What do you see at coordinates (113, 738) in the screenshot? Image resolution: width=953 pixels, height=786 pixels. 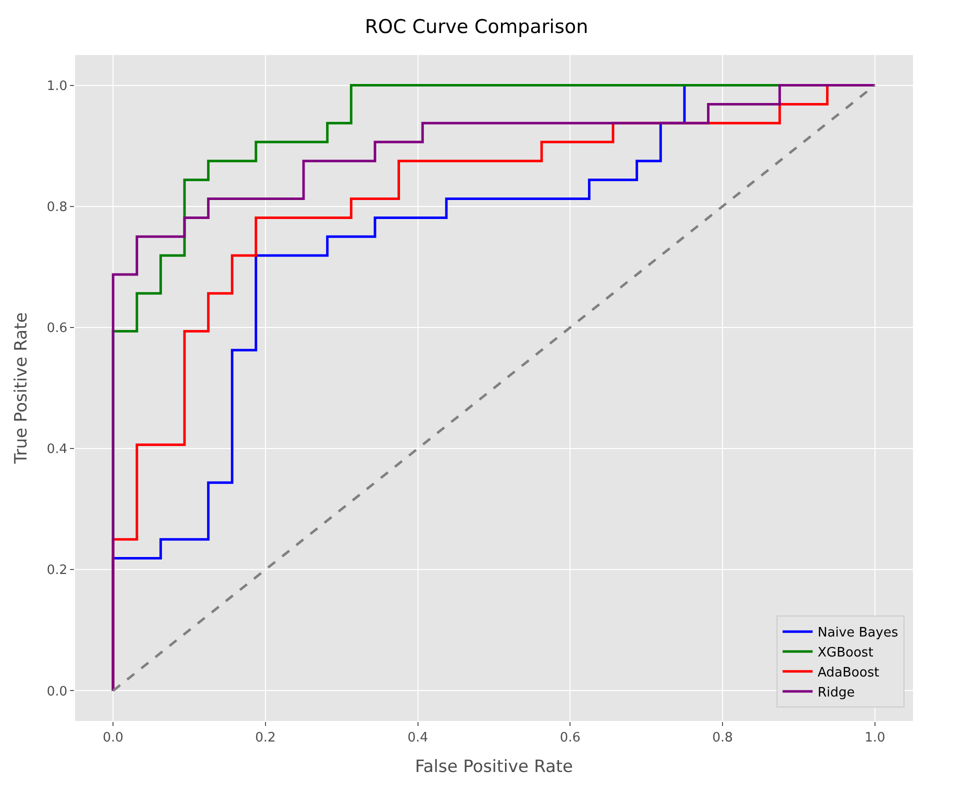 I see `x-tick-label: 0.0` at bounding box center [113, 738].